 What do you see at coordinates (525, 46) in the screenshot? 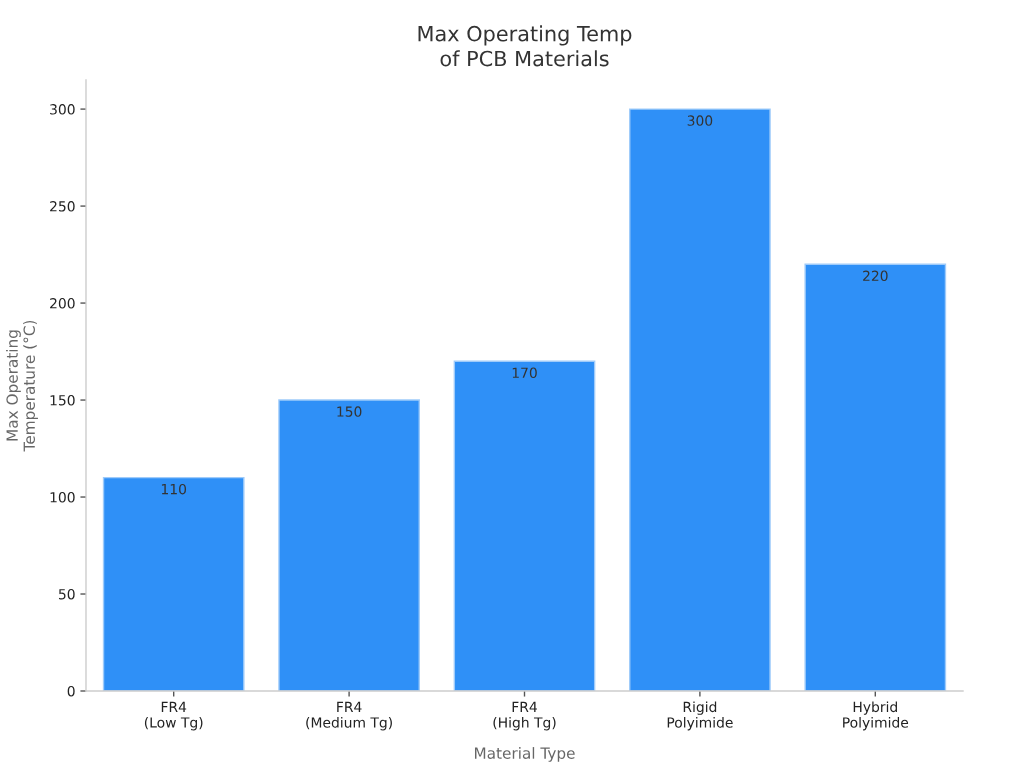
I see `chart-title: Max Operating Temp of PCB Materials` at bounding box center [525, 46].